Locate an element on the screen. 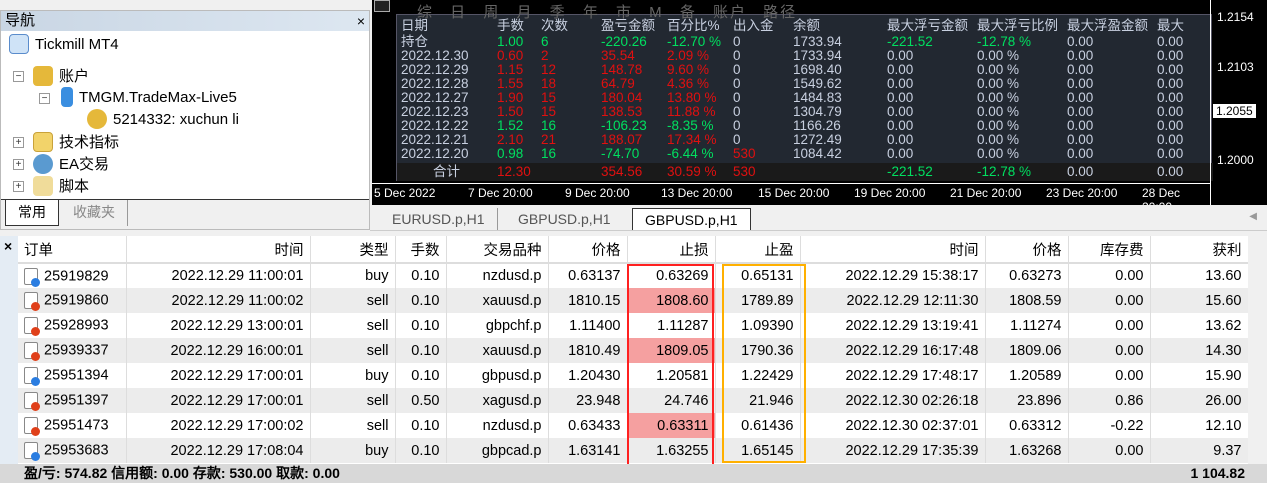 The image size is (1267, 483). stats-total-maxlosspct: -12.78 % is located at coordinates (1004, 171).